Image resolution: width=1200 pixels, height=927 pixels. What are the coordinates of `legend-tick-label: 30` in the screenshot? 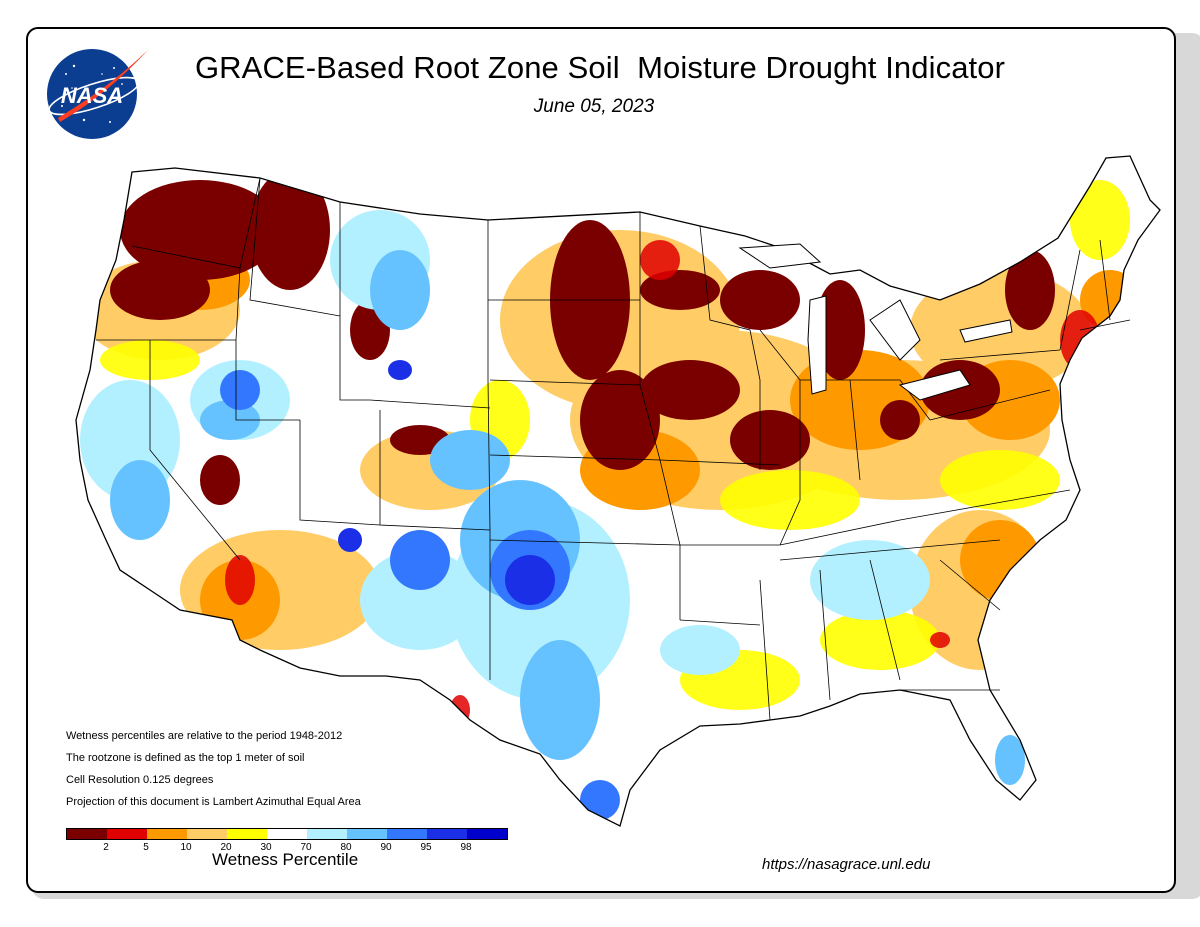 It's located at (266, 847).